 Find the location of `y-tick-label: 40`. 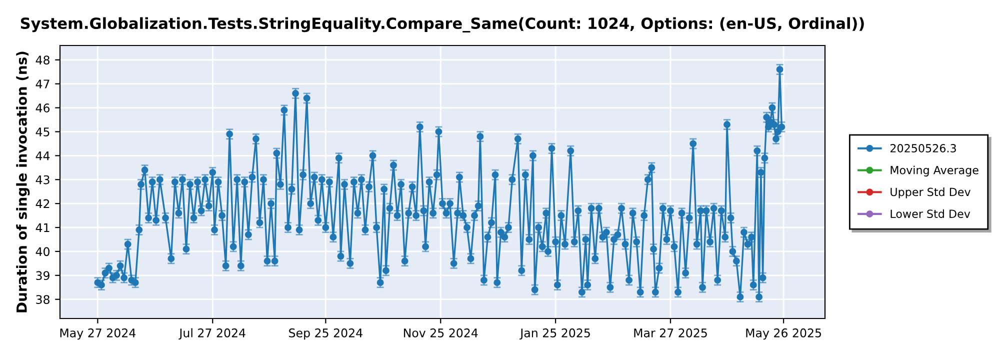

y-tick-label: 40 is located at coordinates (43, 251).